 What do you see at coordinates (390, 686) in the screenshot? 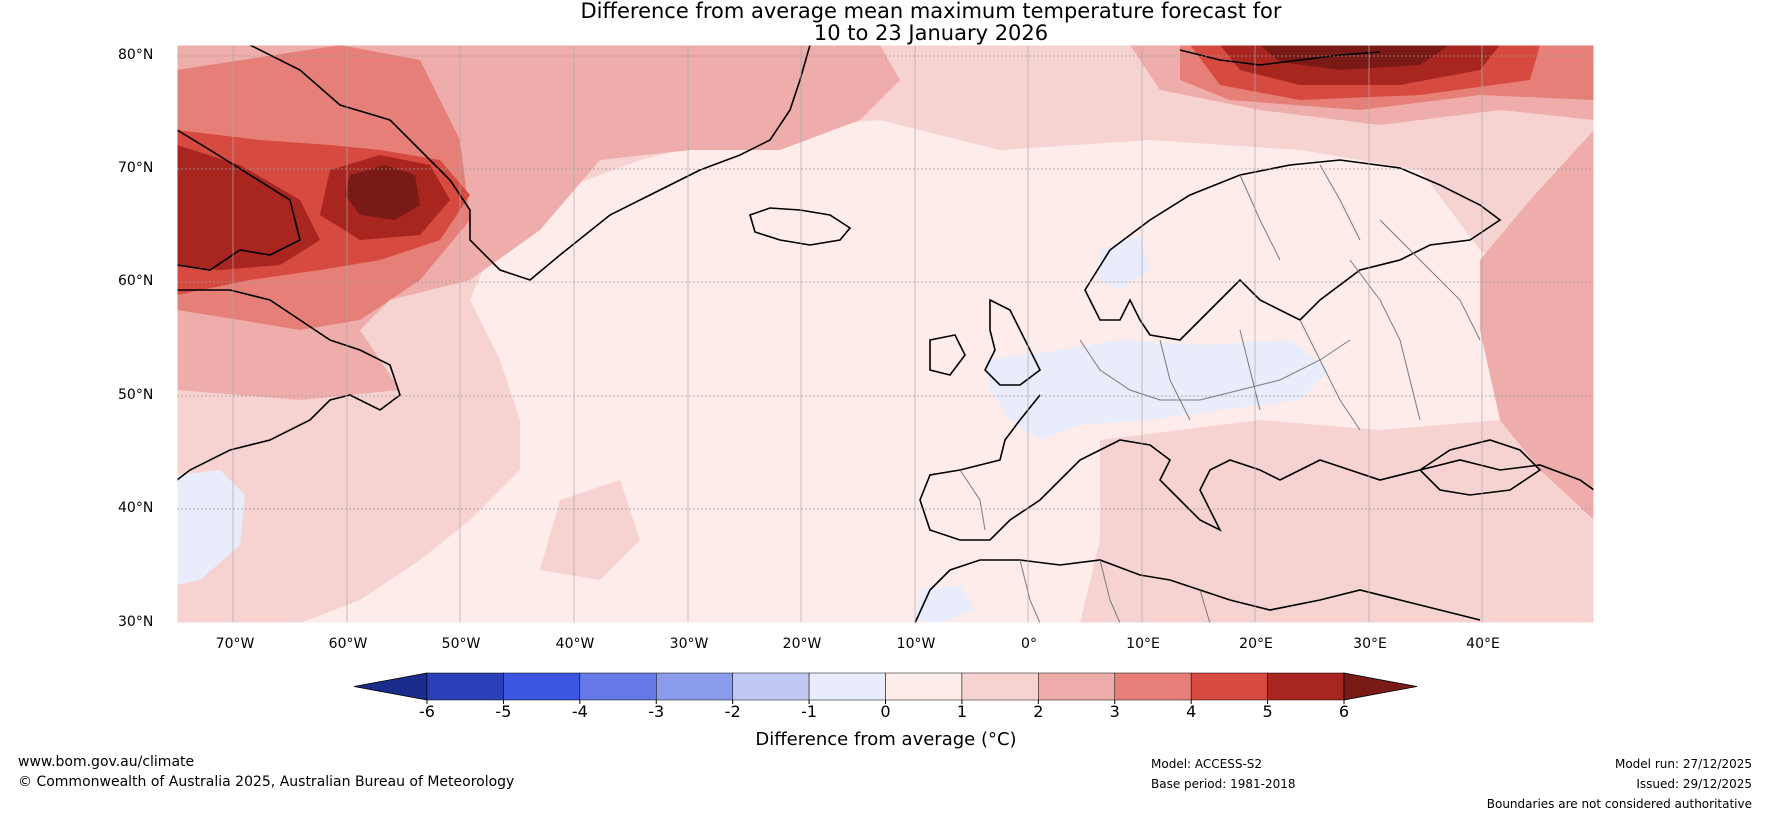
I see `colorbar-extend-low` at bounding box center [390, 686].